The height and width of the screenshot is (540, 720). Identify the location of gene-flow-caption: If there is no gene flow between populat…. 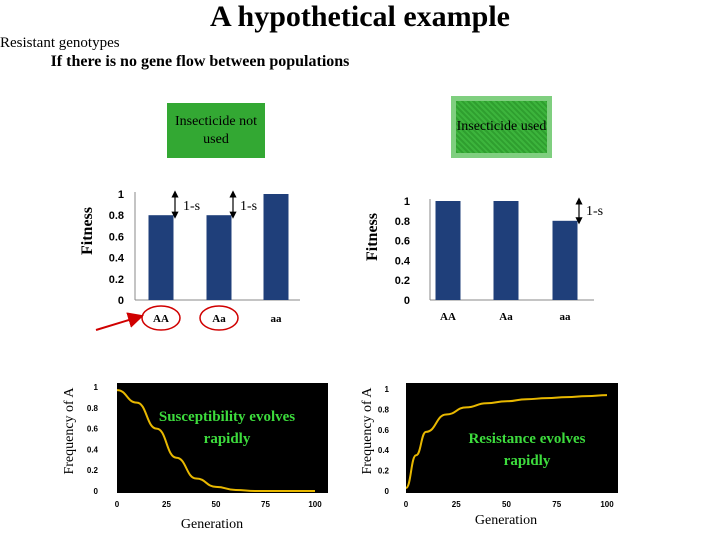
(200, 61).